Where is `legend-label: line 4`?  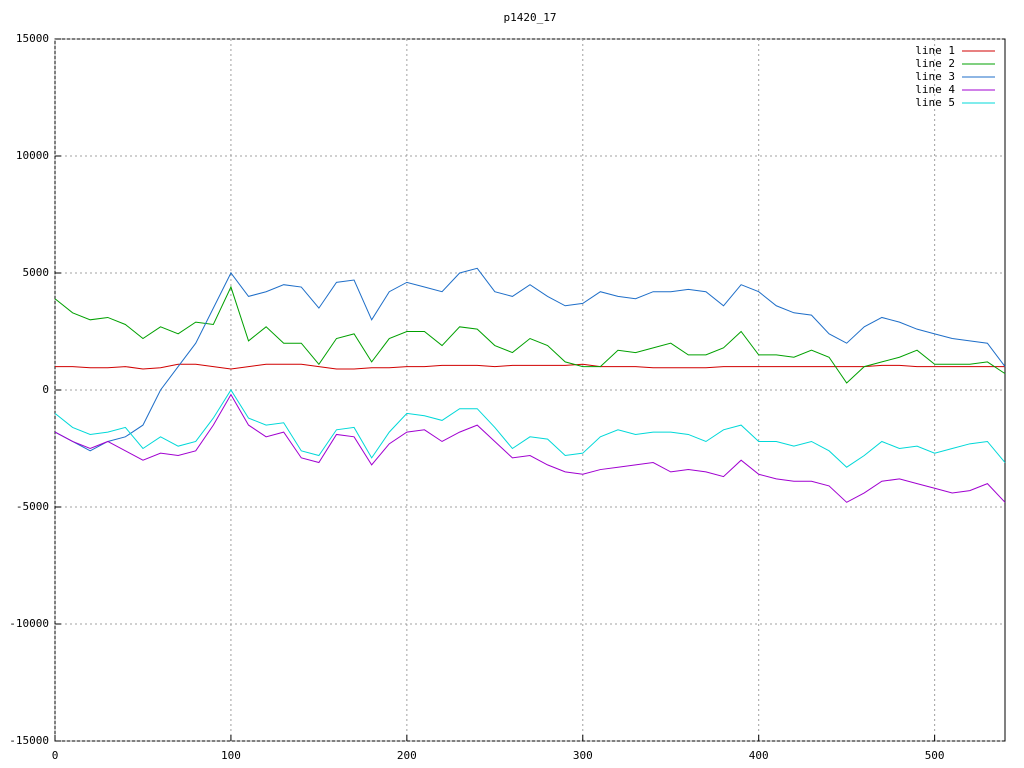
legend-label: line 4 is located at coordinates (935, 89).